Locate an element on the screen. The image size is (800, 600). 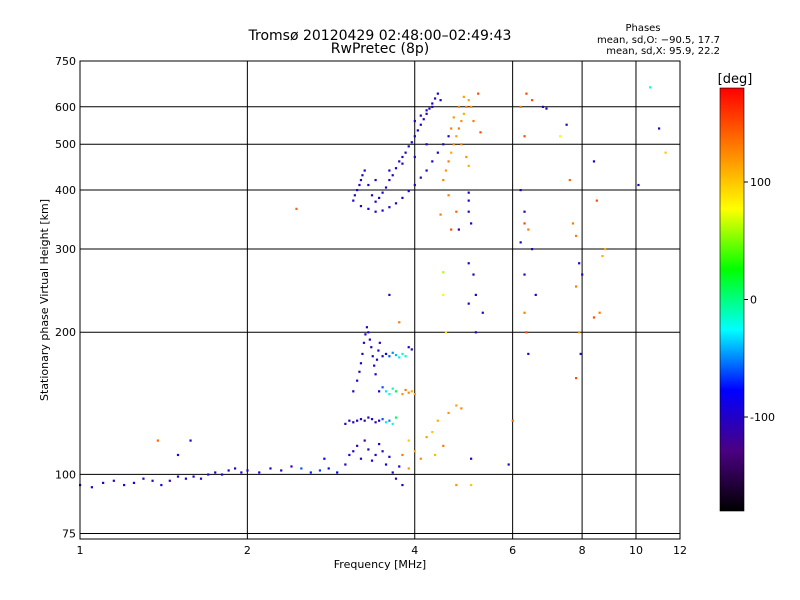
x-axis: 1 2 4 6 8 10 12 is located at coordinates (382, 550).